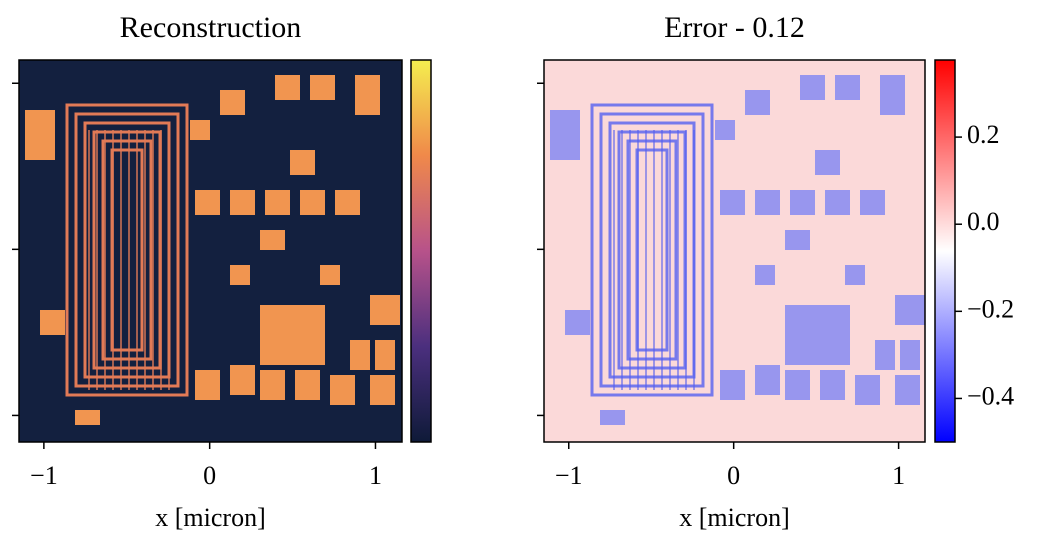  I want to click on colorbar-tick-label: −0.2, so click(990, 308).